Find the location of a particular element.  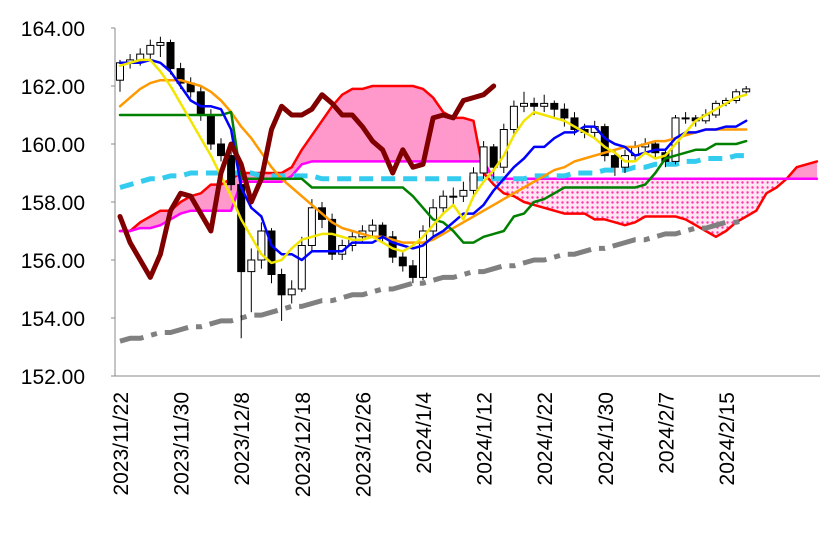

x-tick-label: 2024/2/15 is located at coordinates (727, 438).